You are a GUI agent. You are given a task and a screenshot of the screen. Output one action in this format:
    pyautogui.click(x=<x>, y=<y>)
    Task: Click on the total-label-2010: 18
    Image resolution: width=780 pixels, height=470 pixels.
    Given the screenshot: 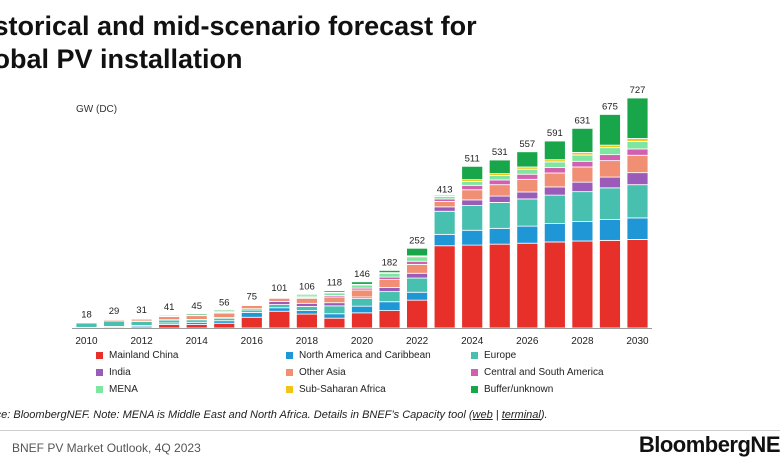 What is the action you would take?
    pyautogui.click(x=86, y=314)
    